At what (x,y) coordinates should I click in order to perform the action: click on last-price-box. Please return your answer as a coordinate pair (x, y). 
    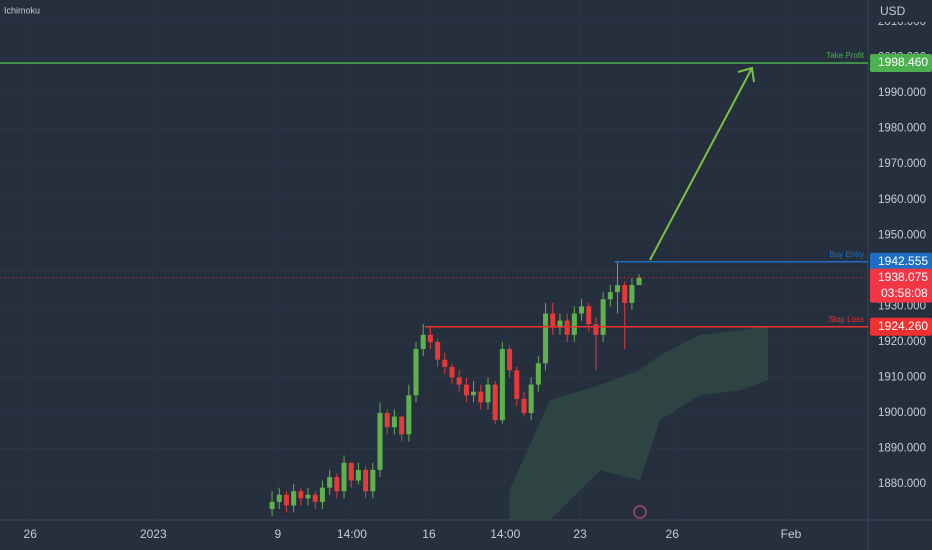
    Looking at the image, I should click on (901, 285).